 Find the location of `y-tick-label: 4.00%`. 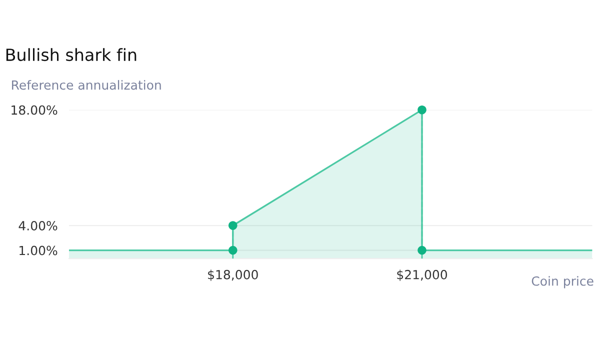

y-tick-label: 4.00% is located at coordinates (38, 225).